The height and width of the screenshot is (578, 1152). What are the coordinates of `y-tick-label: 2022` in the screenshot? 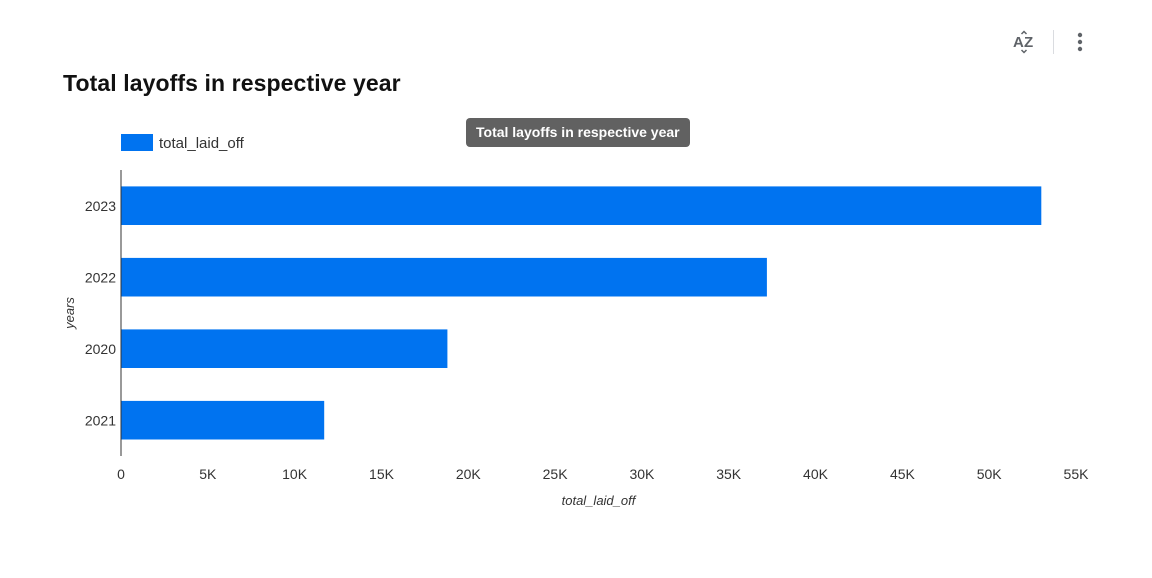 It's located at (100, 277).